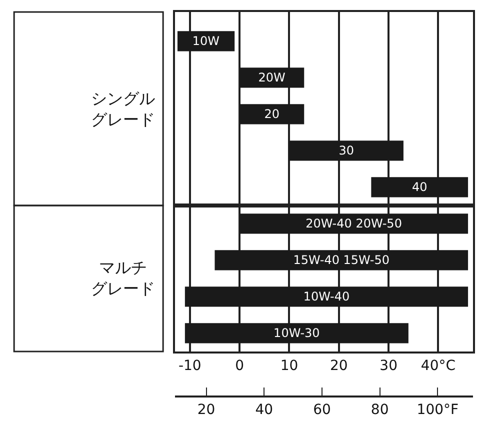  I want to click on category-label: 20, so click(272, 114).